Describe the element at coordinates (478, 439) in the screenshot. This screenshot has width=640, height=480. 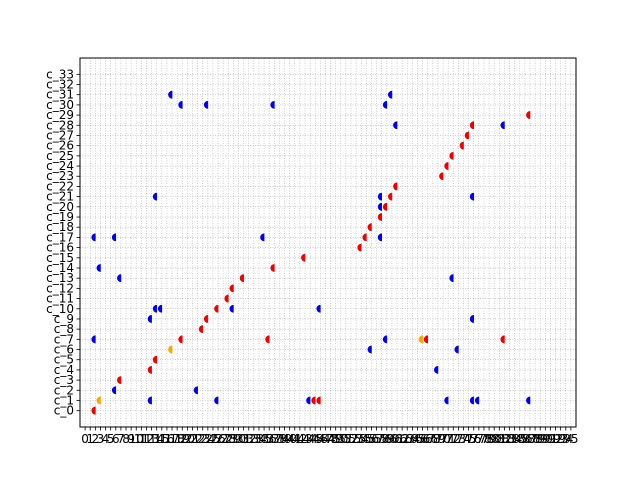
I see `x-tick-label: 77` at that location.